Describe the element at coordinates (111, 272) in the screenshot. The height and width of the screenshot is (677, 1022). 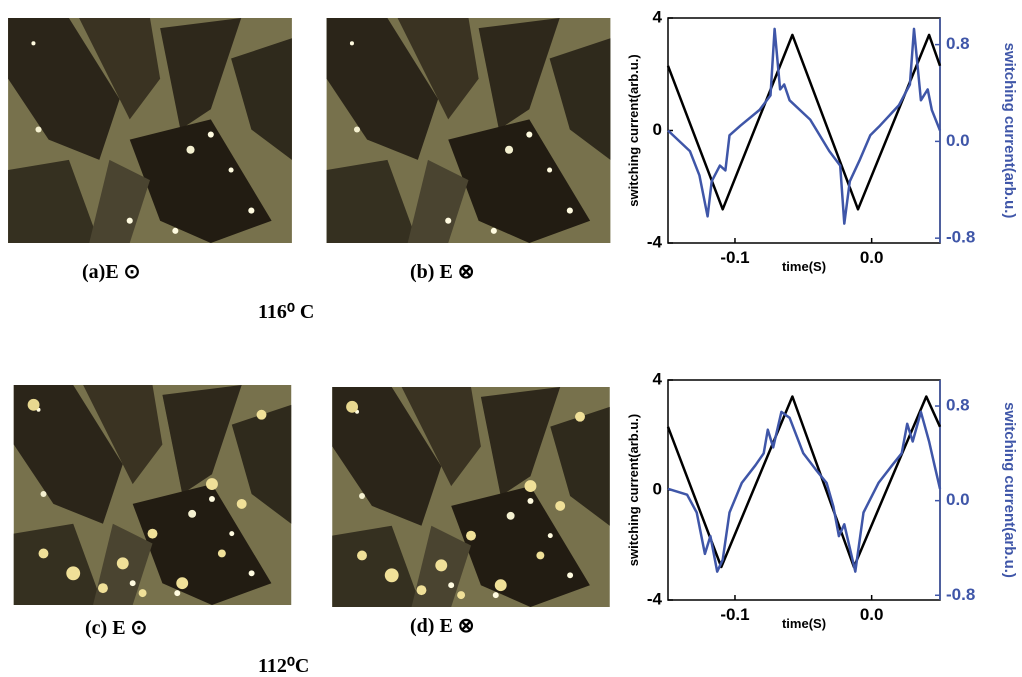
I see `panel-caption: (a)E ⊙` at that location.